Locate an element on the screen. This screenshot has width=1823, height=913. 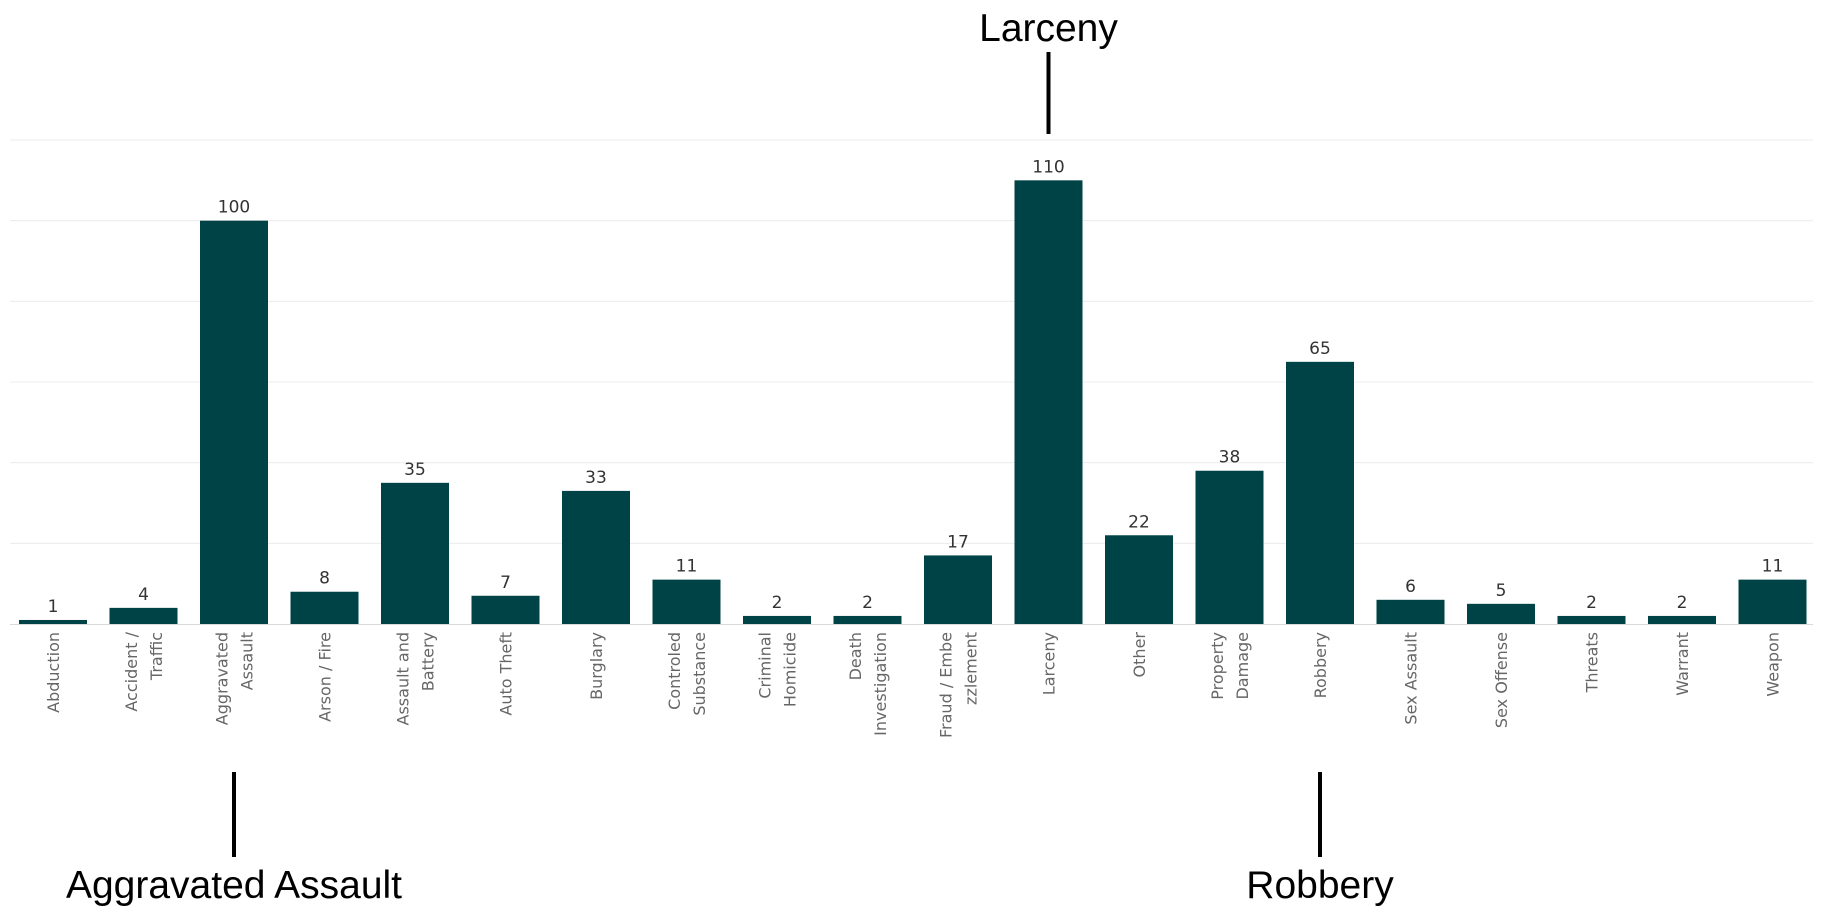
category-label-line: Property is located at coordinates (1217, 666).